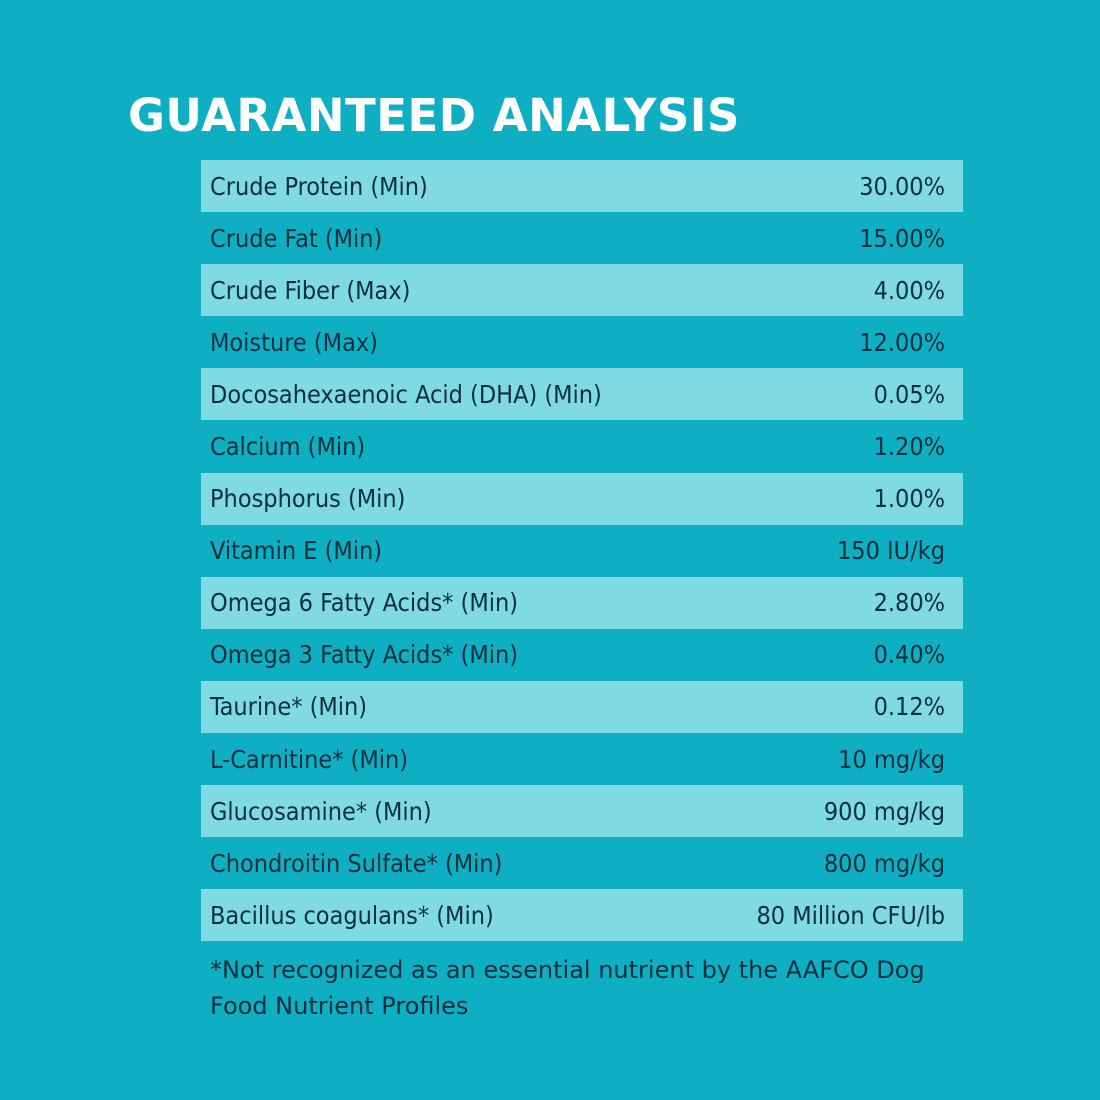 The height and width of the screenshot is (1100, 1100). Describe the element at coordinates (890, 551) in the screenshot. I see `nutrient-value: 150 IU/kg` at that location.